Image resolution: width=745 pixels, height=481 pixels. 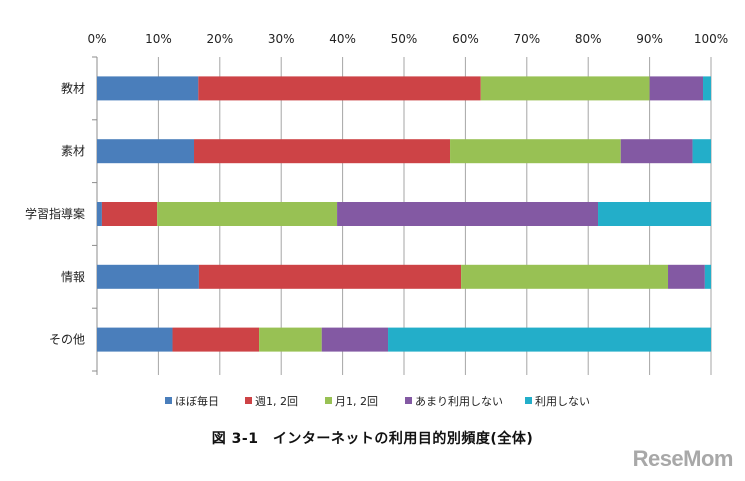 What do you see at coordinates (96, 39) in the screenshot?
I see `x-tick-label: 0%` at bounding box center [96, 39].